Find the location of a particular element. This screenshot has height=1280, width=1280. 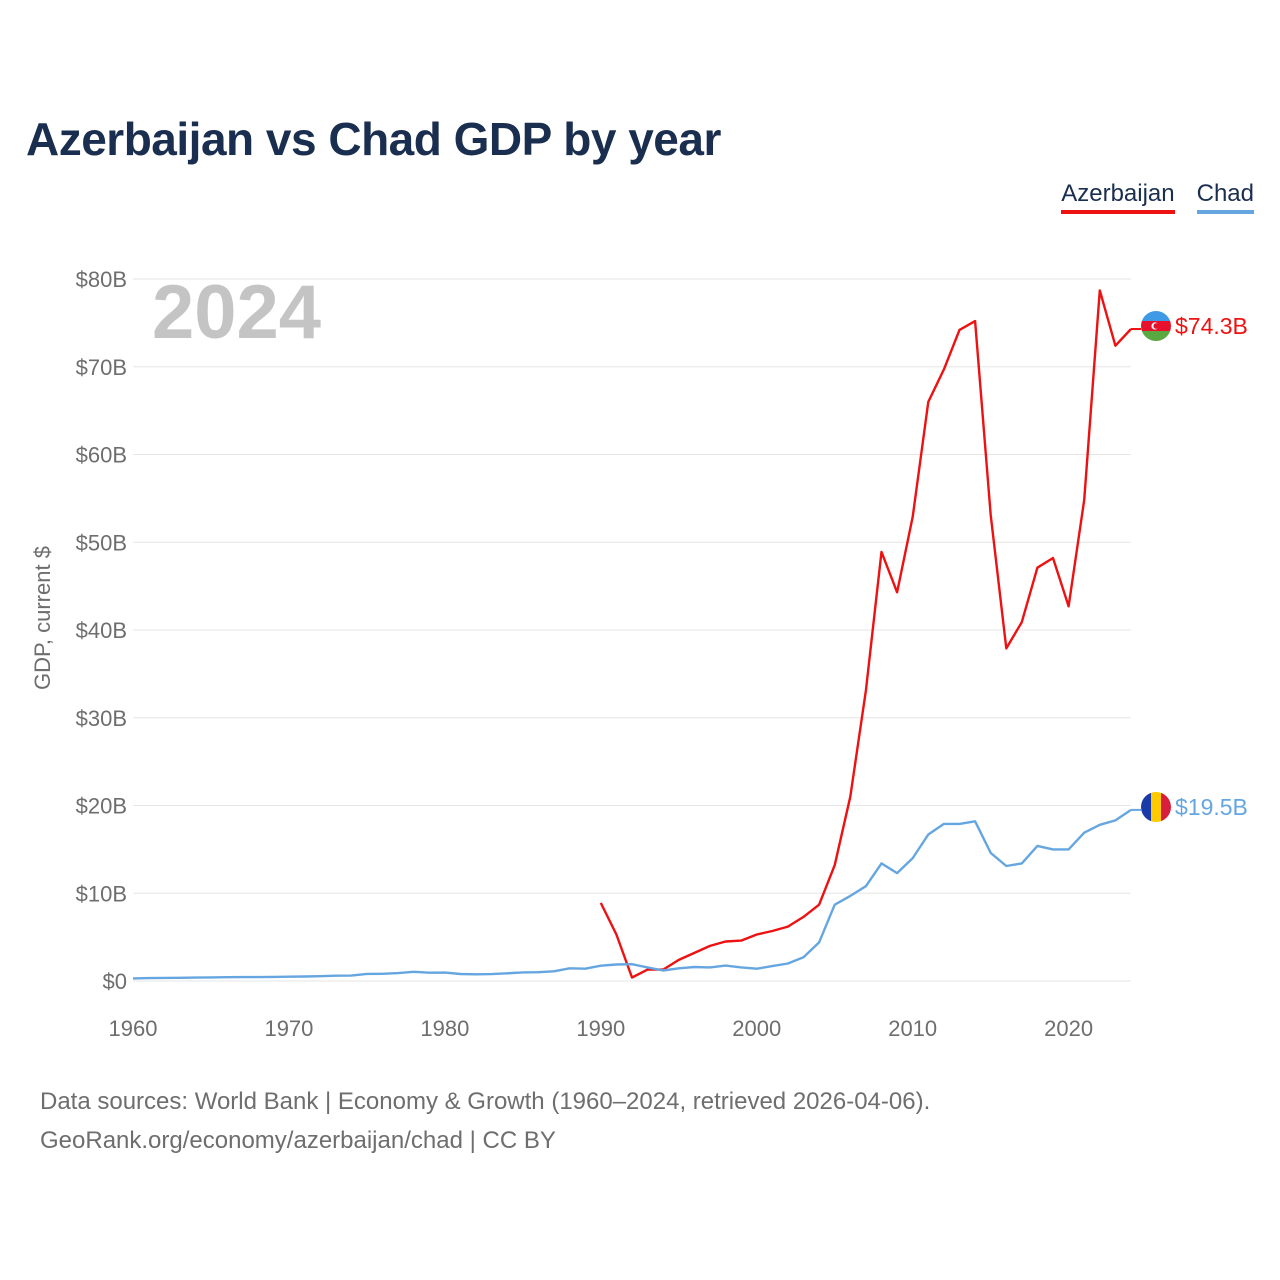

y-tick-label: $0 is located at coordinates (115, 981).